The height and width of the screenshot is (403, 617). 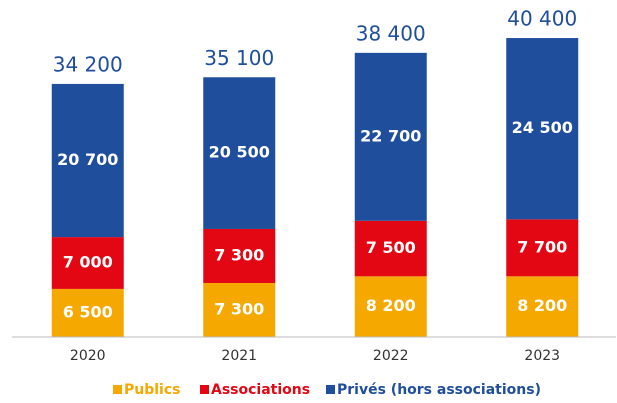 I want to click on x-tick-label: 2020, so click(x=88, y=356).